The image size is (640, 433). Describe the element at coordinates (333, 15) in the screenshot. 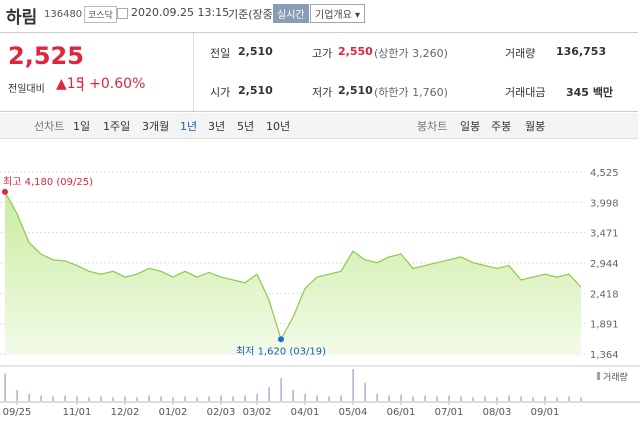

I see `overview-text: 기업개요` at that location.